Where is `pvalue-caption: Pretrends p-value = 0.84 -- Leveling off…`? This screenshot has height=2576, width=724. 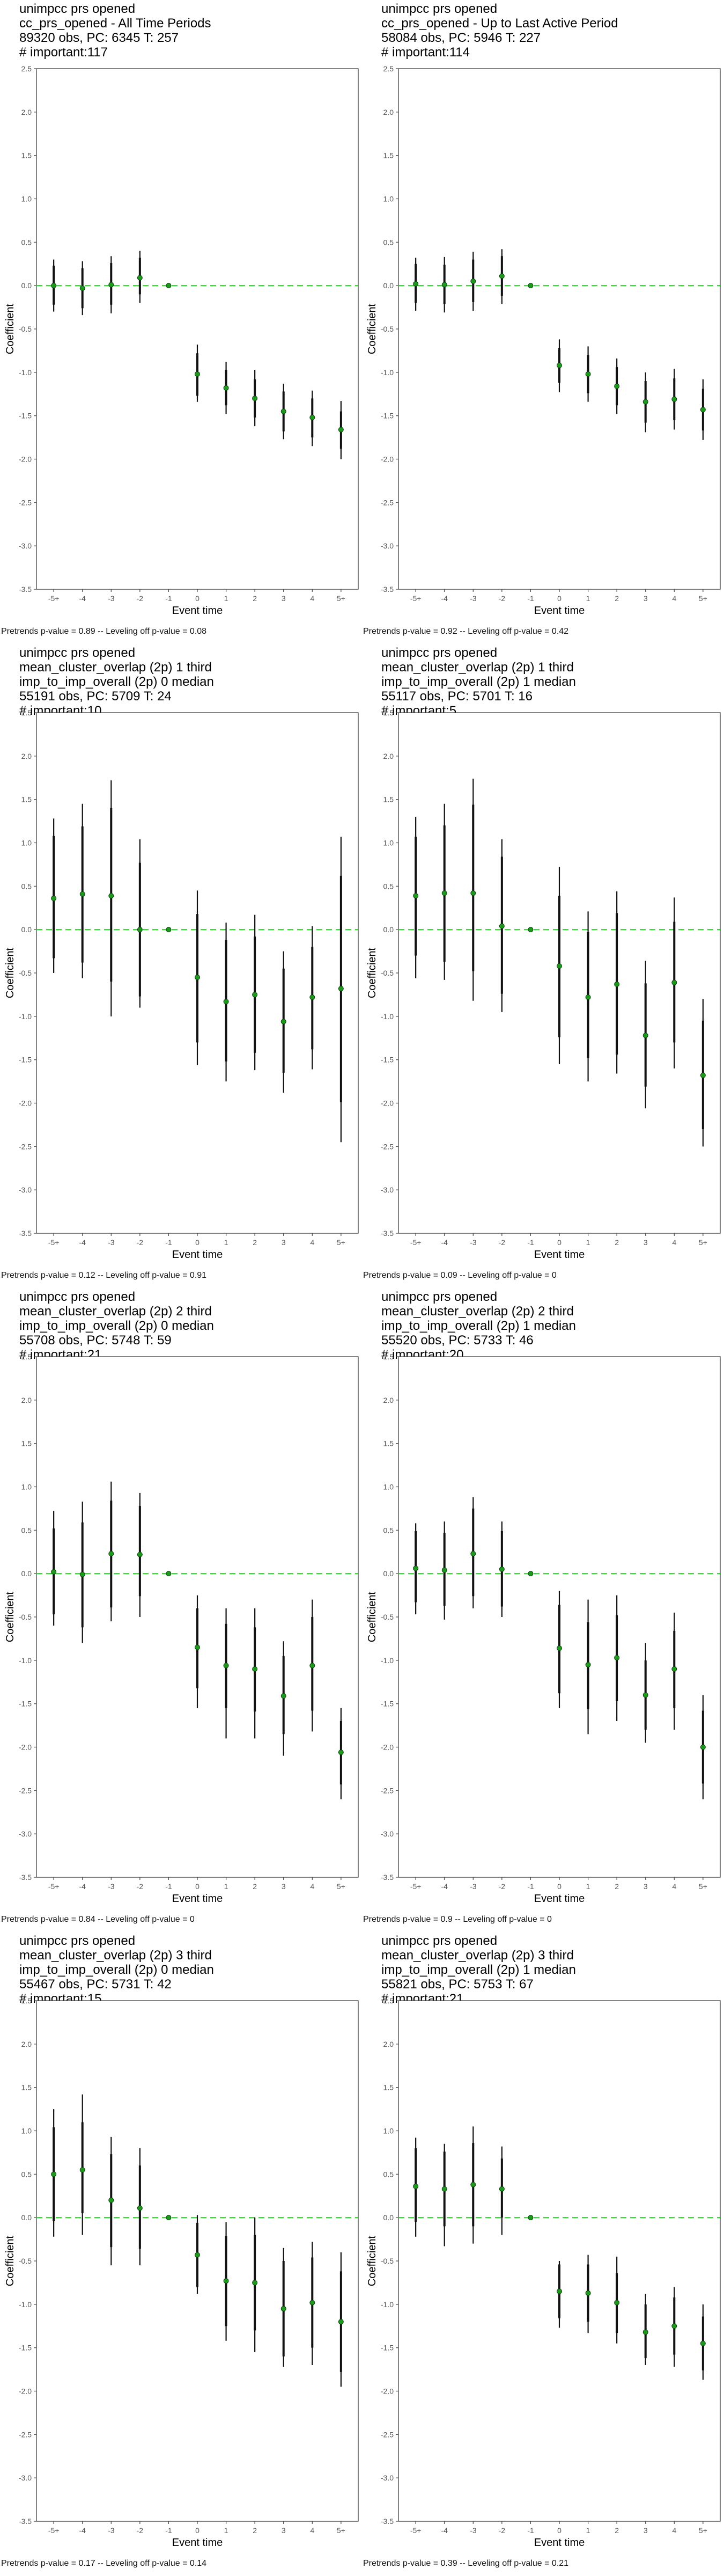
pvalue-caption: Pretrends p-value = 0.84 -- Leveling off… is located at coordinates (98, 1919).